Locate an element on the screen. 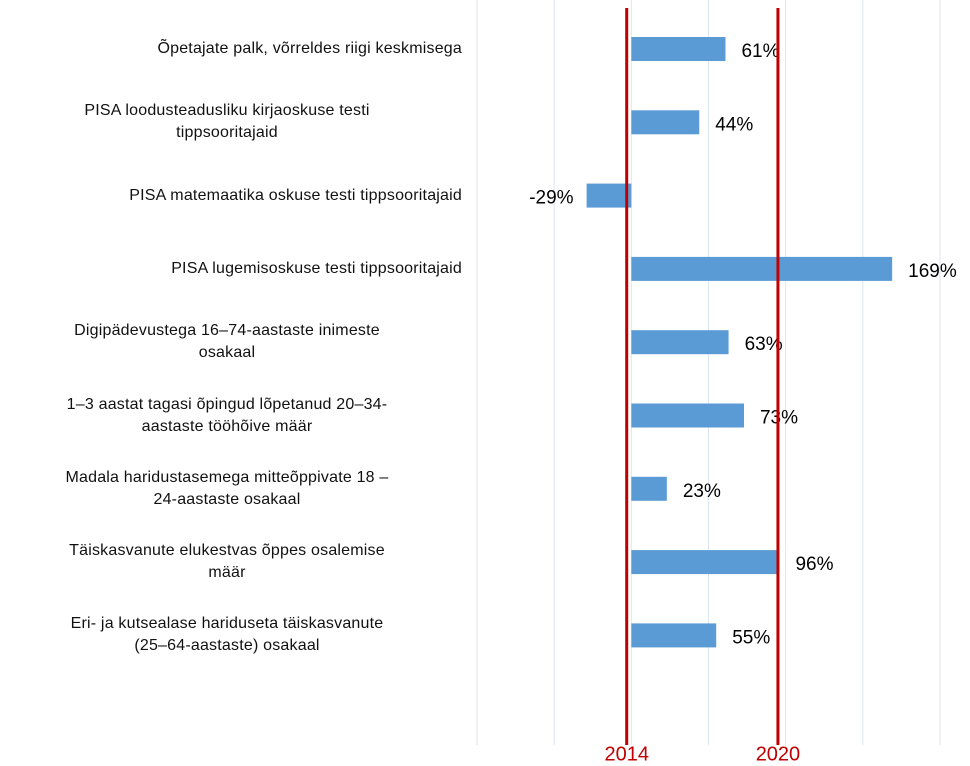 The image size is (970, 766). reference-label: 2014 is located at coordinates (626, 754).